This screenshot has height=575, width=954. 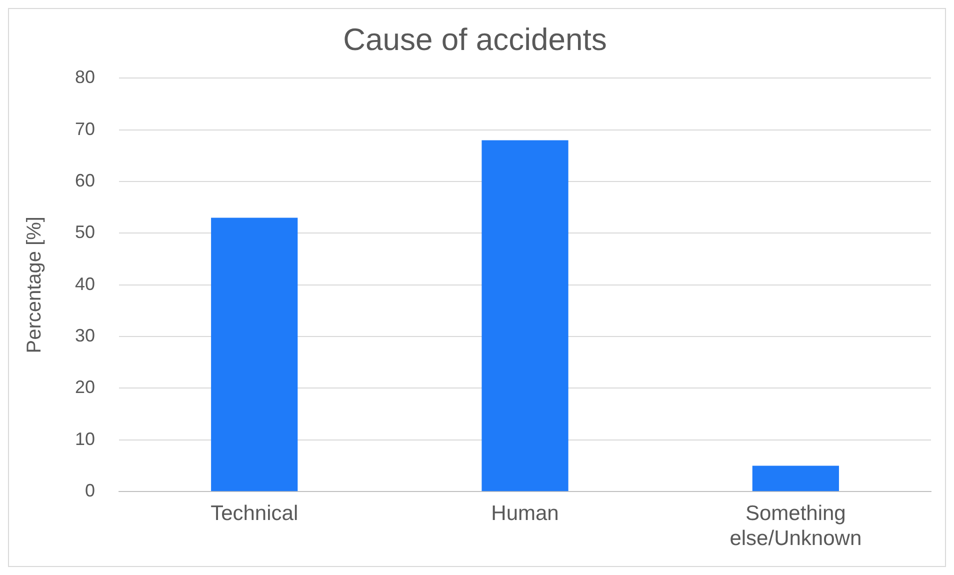 I want to click on x-tick-label: Technical, so click(x=254, y=513).